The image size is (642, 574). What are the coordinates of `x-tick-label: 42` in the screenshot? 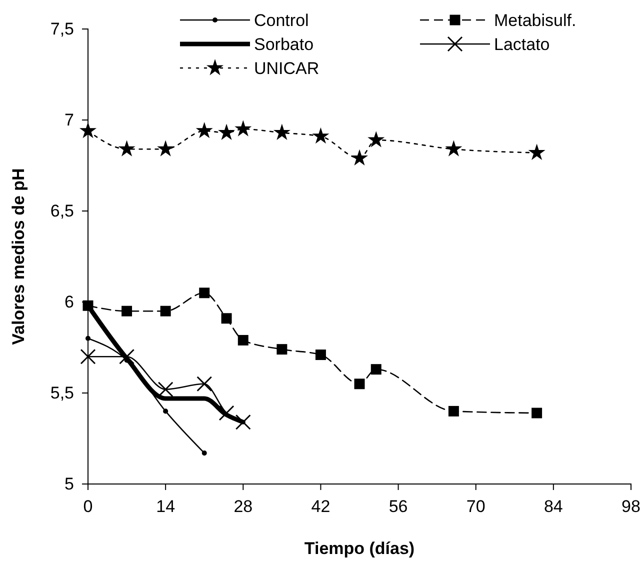 It's located at (320, 506).